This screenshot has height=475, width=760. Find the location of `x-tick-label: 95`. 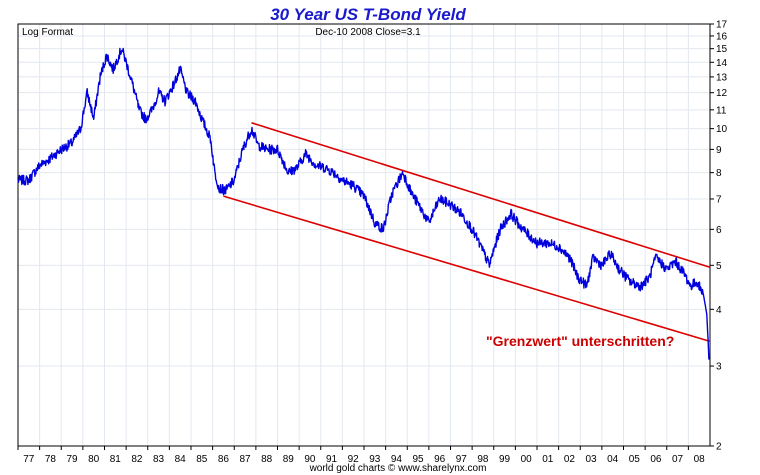

x-tick-label: 95 is located at coordinates (419, 459).